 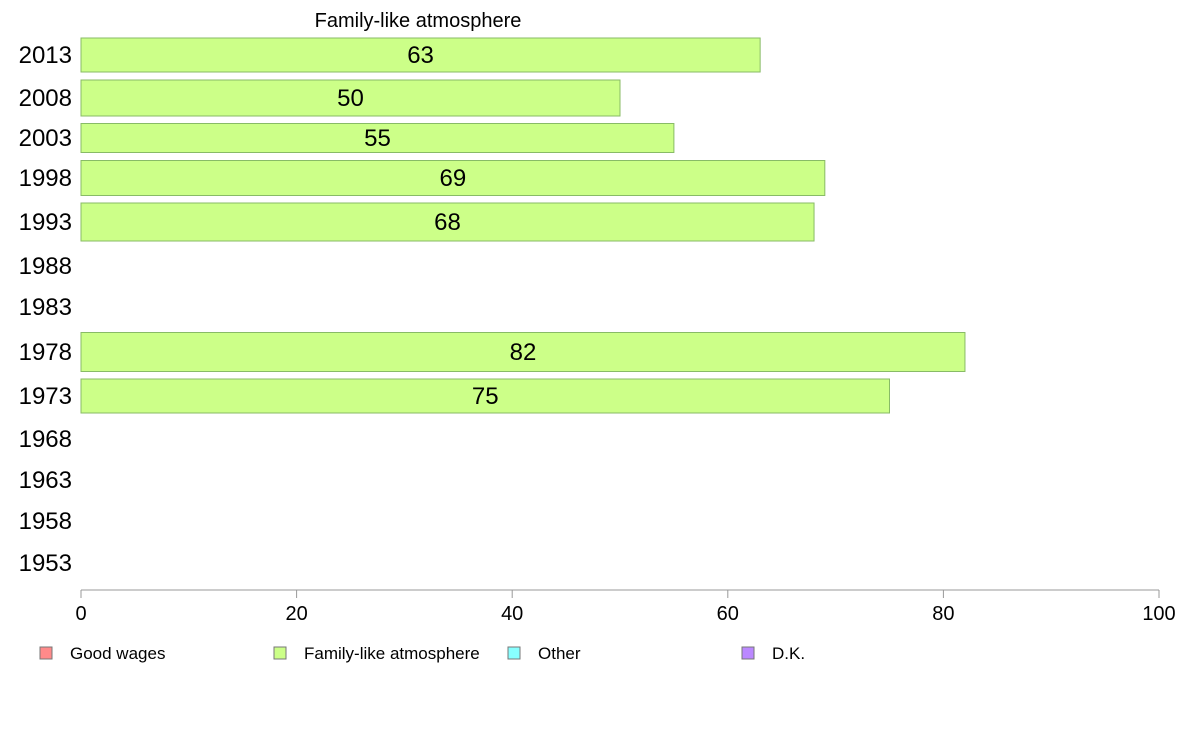 I want to click on category-label: 1958, so click(x=45, y=521).